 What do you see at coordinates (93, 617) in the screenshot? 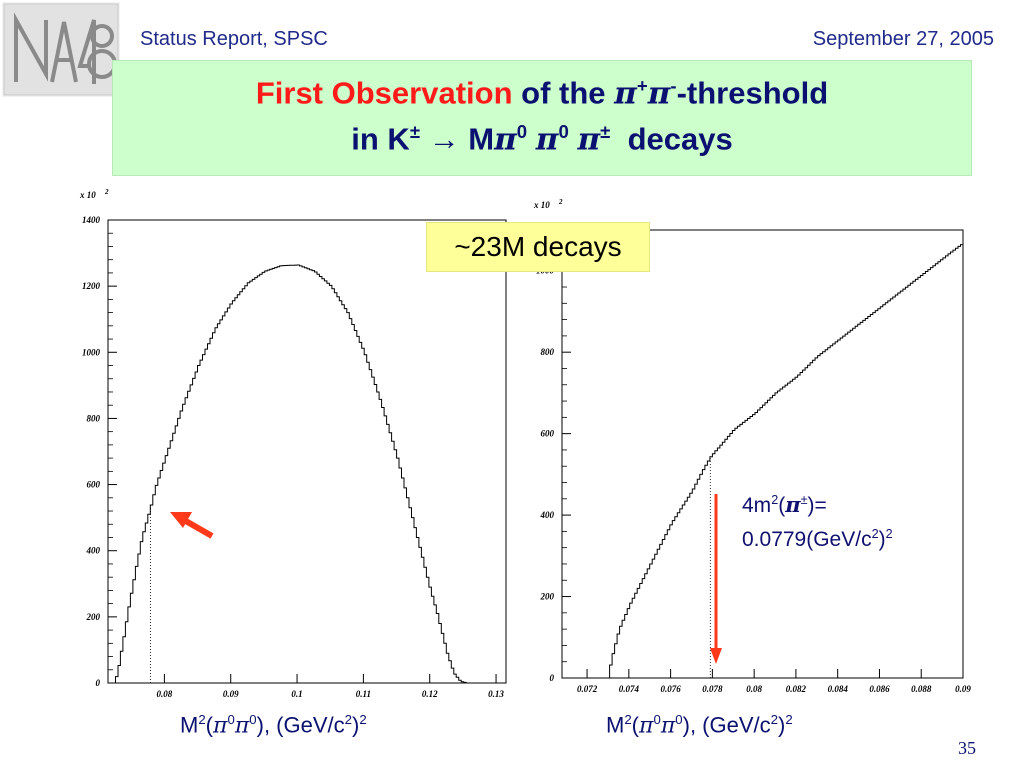
I see `left-chart-ytick-label: 200` at bounding box center [93, 617].